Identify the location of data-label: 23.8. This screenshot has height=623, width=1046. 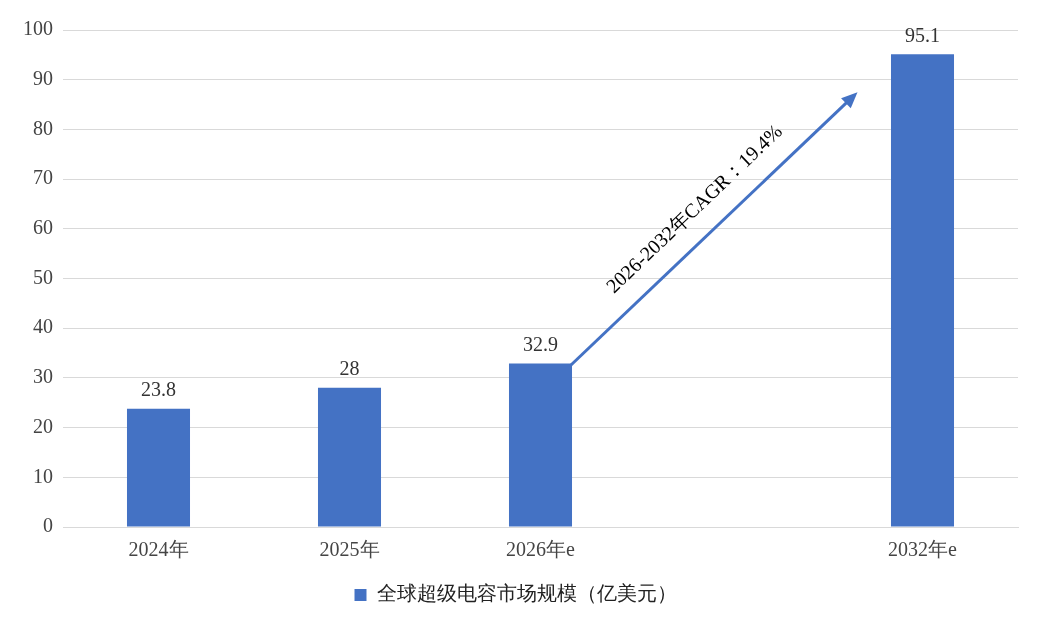
(158, 388).